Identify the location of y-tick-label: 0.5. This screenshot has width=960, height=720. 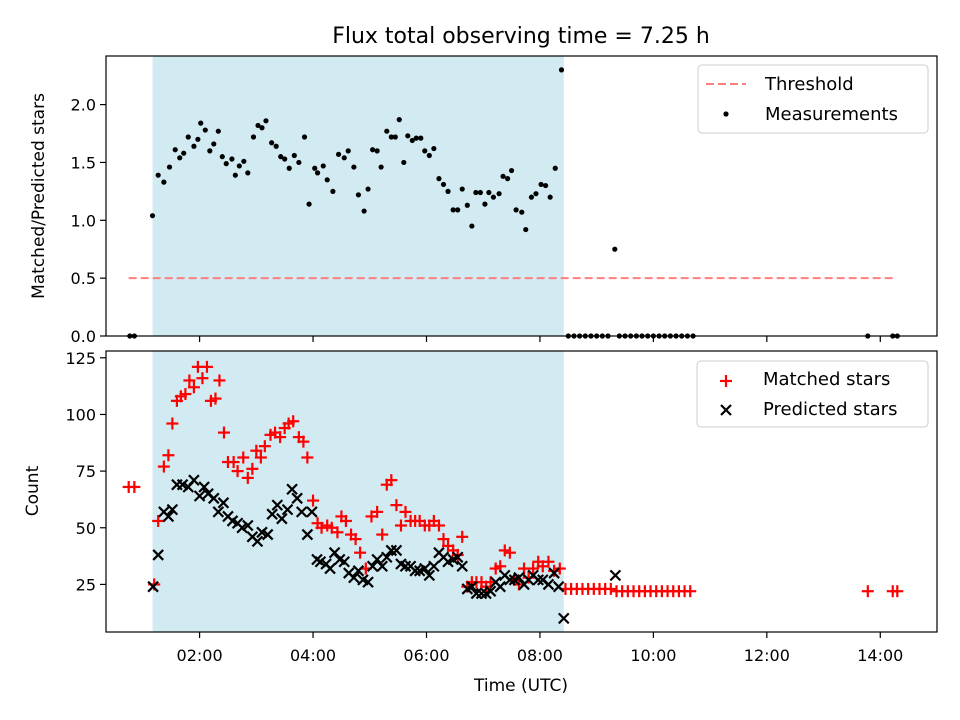
(83, 278).